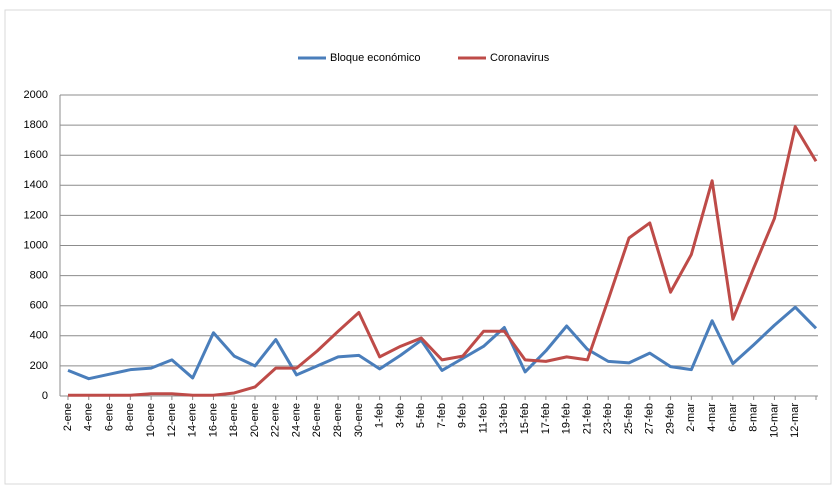  What do you see at coordinates (213, 420) in the screenshot?
I see `x-tick-label: 16-ene` at bounding box center [213, 420].